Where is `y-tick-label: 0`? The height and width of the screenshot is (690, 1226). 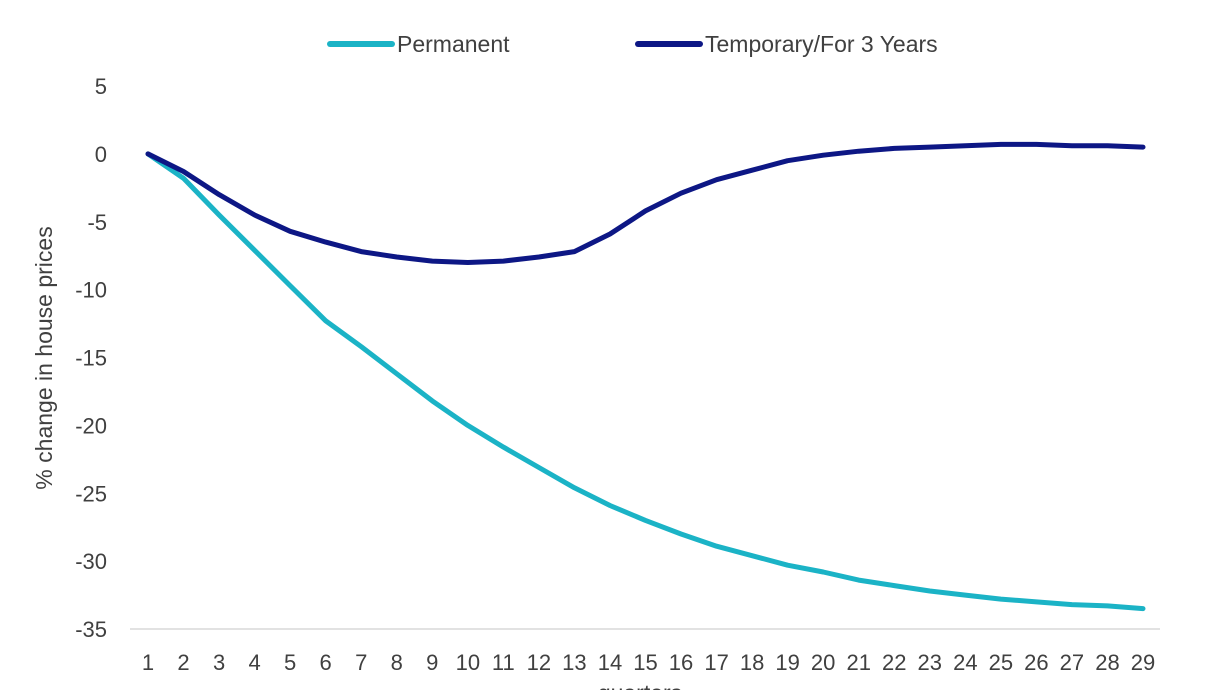 y-tick-label: 0 is located at coordinates (101, 154).